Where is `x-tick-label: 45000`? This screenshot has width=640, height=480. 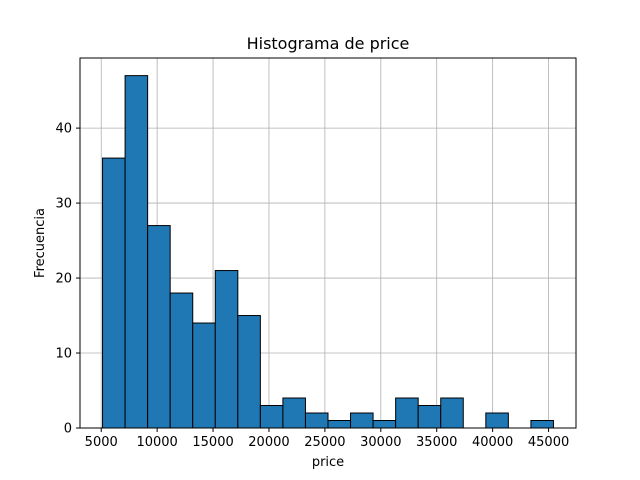
x-tick-label: 45000 is located at coordinates (548, 442).